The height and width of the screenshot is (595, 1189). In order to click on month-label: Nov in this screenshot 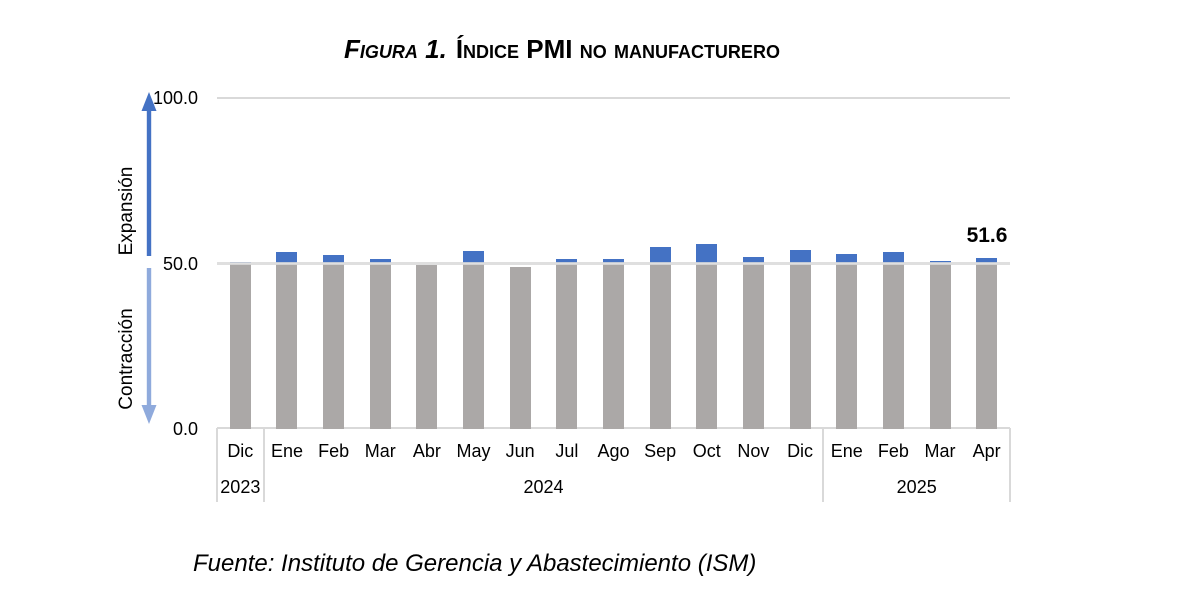, I will do `click(753, 451)`.